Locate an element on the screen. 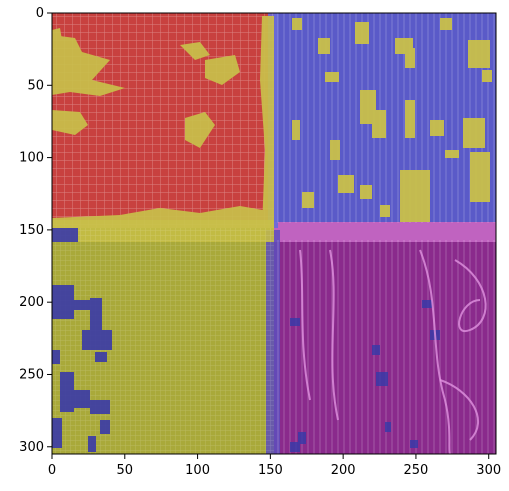 Image resolution: width=509 pixels, height=491 pixels. y-tick-label: 50 is located at coordinates (35, 85).